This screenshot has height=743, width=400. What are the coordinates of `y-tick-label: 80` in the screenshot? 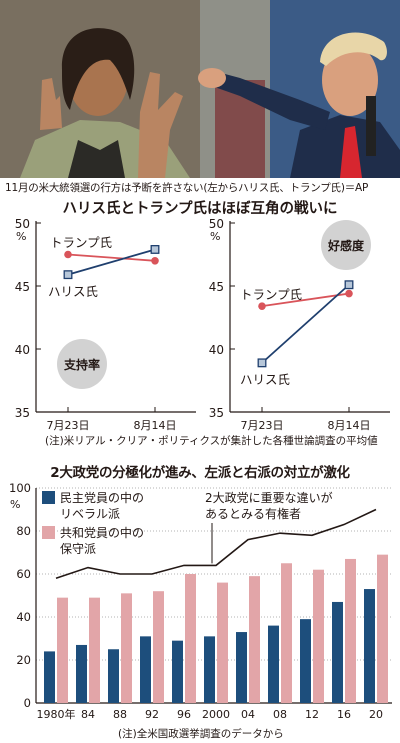 It's located at (23, 531).